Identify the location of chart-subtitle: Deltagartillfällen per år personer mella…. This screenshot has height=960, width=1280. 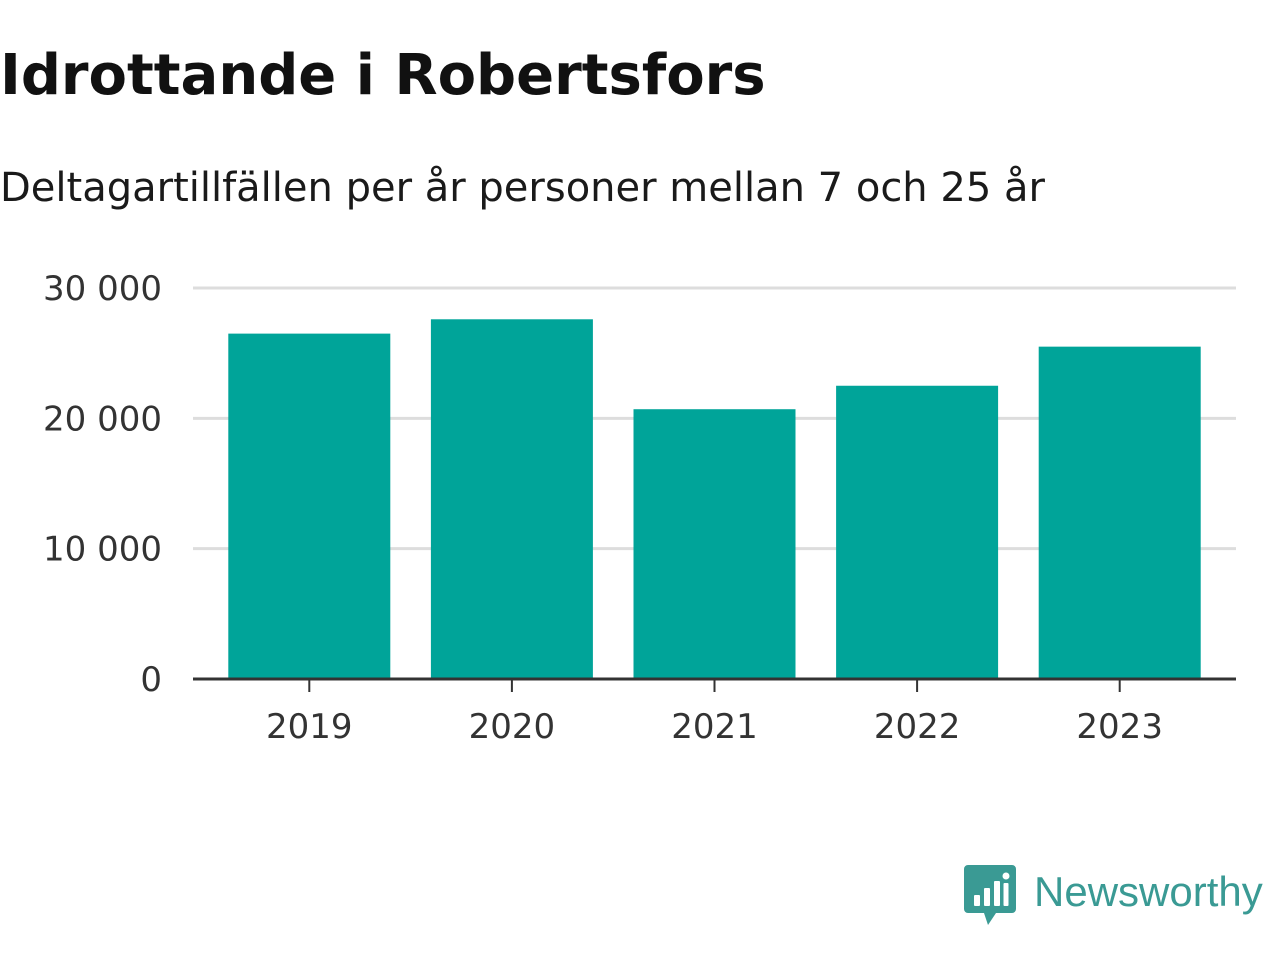
(522, 188).